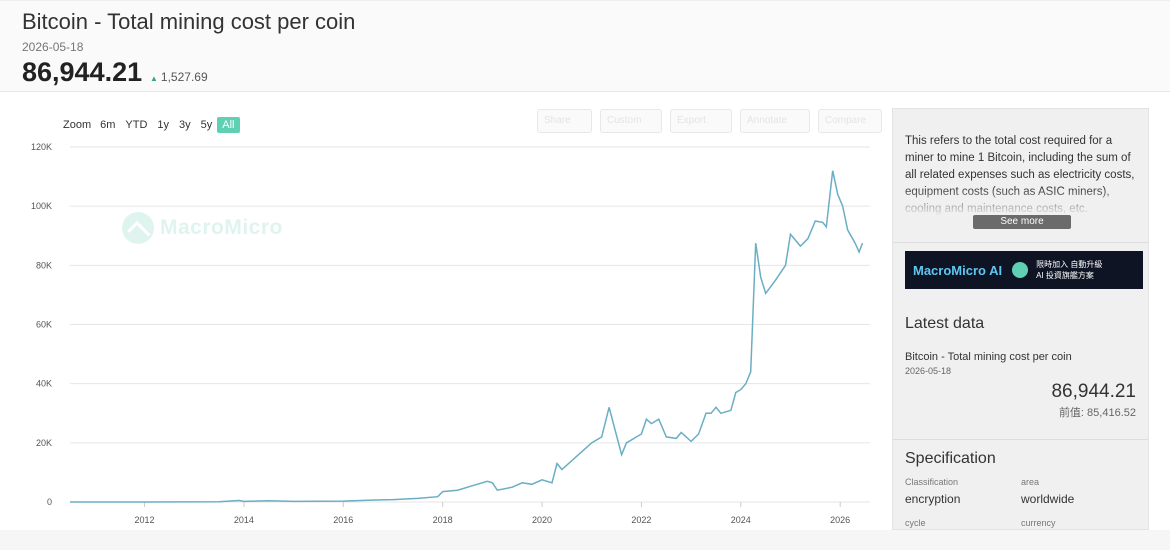  What do you see at coordinates (221, 227) in the screenshot?
I see `watermark-text: MacroMicro` at bounding box center [221, 227].